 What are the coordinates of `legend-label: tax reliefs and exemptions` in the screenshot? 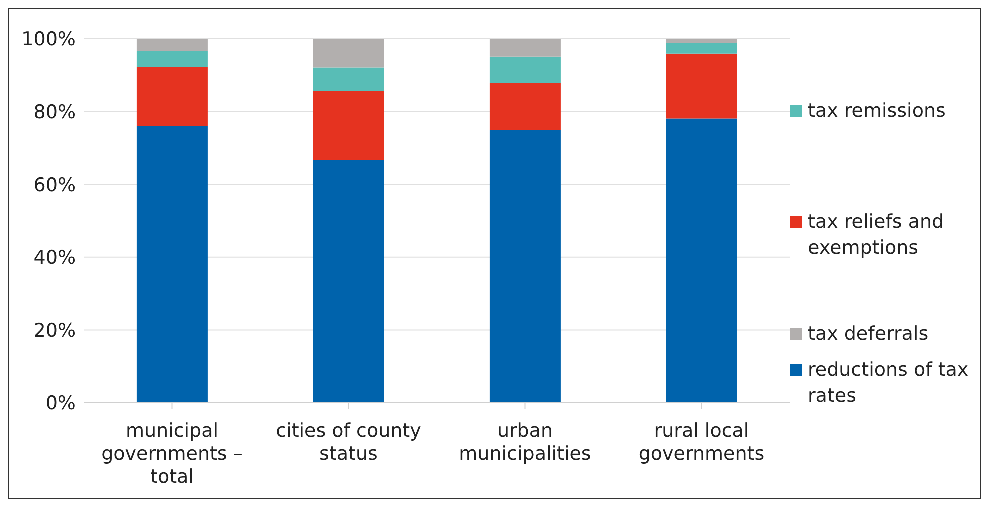 It's located at (877, 235).